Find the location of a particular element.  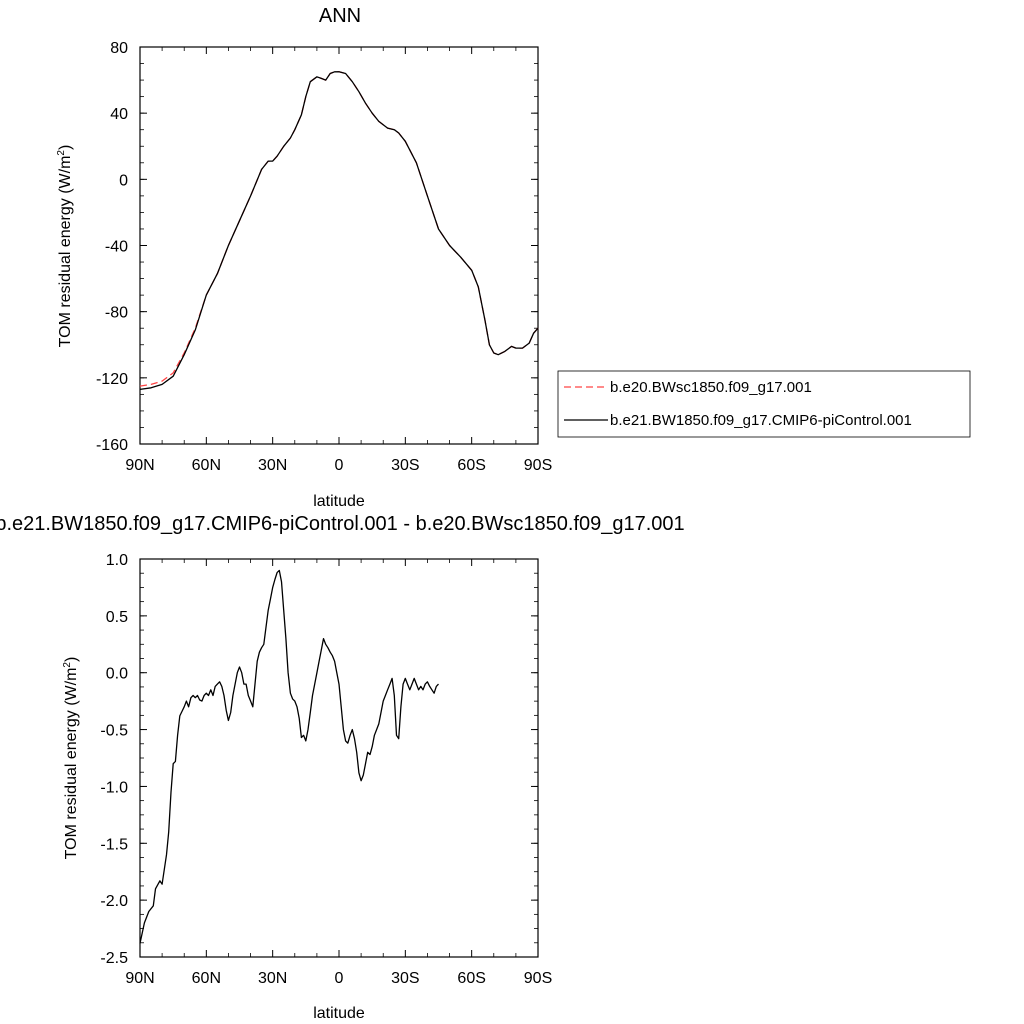

y-tick-label: 40 is located at coordinates (119, 114).